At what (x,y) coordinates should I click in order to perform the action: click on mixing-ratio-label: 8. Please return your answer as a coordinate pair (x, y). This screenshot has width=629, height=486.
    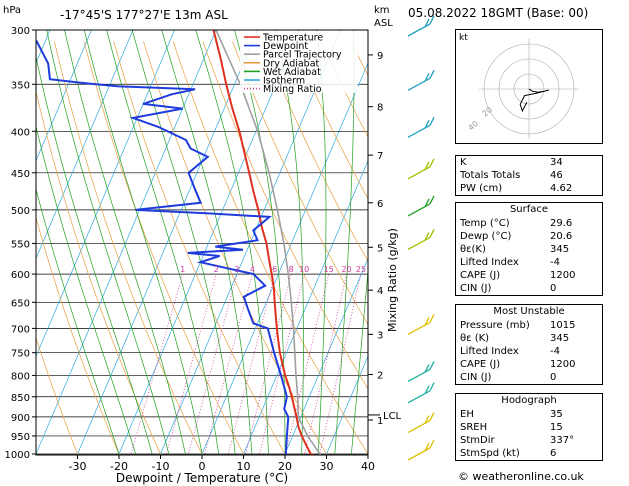
    Looking at the image, I should click on (291, 269).